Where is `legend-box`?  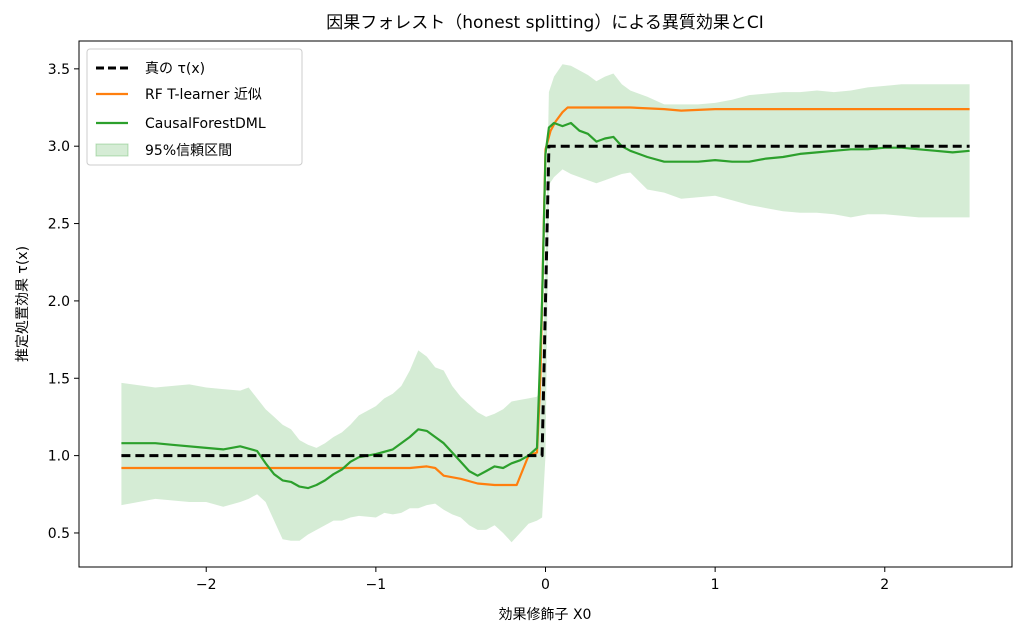 legend-box is located at coordinates (194, 107).